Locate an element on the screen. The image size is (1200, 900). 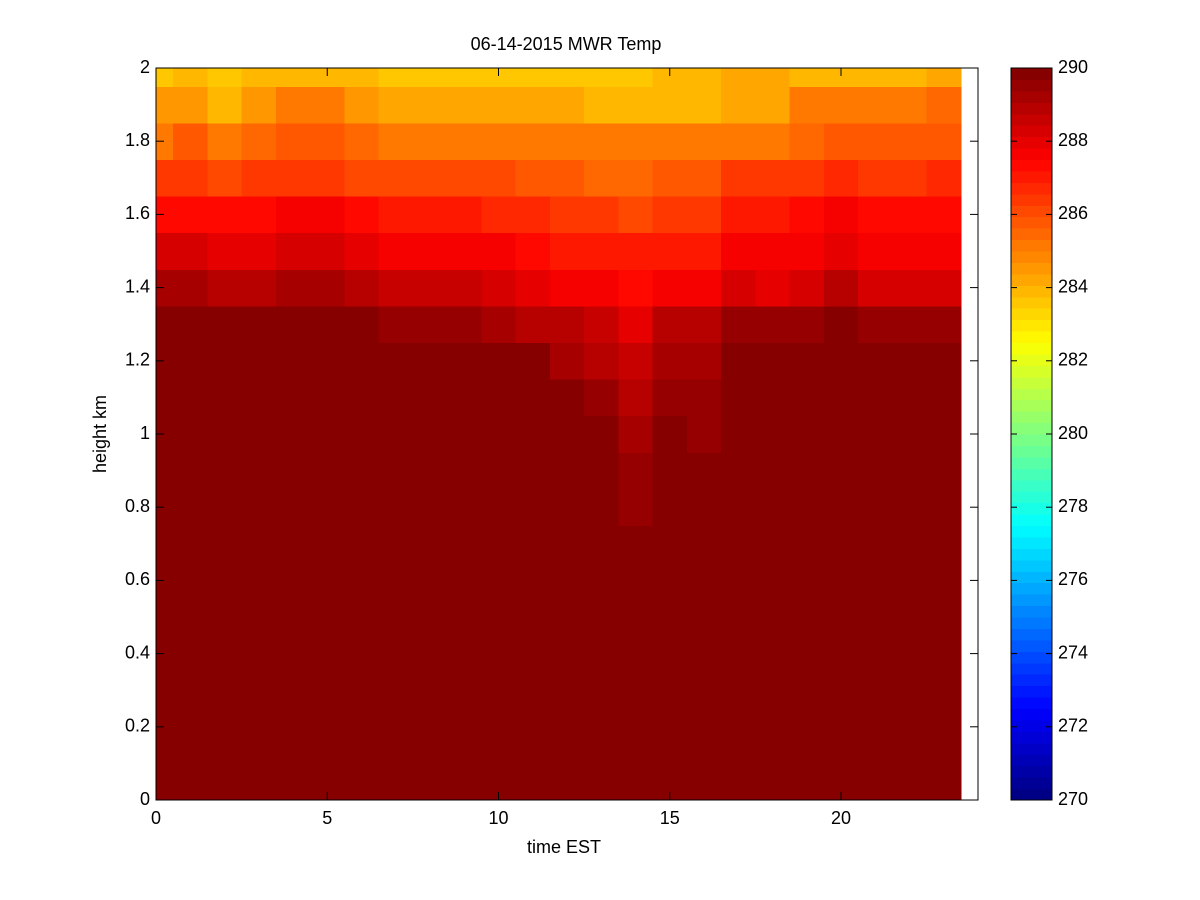
colorbar-tick-label: 272 is located at coordinates (1073, 726).